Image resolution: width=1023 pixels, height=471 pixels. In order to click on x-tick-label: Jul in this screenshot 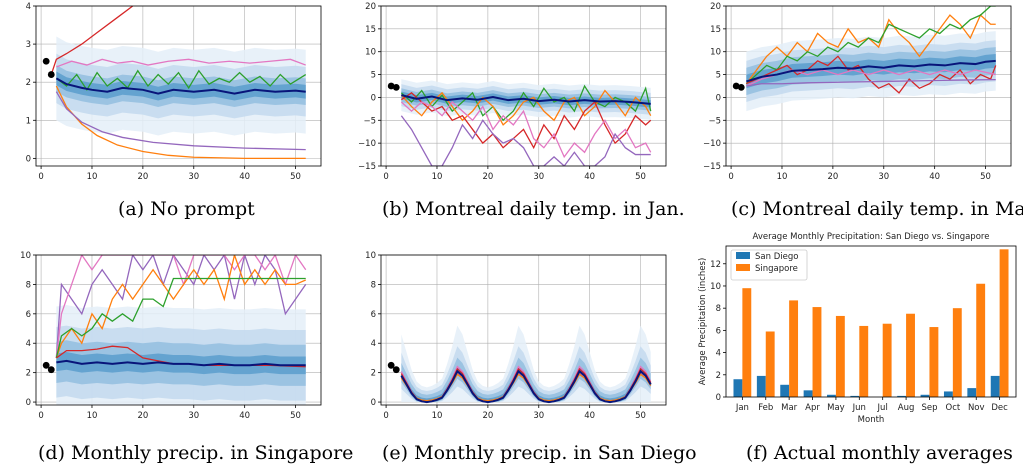, I will do `click(882, 408)`.